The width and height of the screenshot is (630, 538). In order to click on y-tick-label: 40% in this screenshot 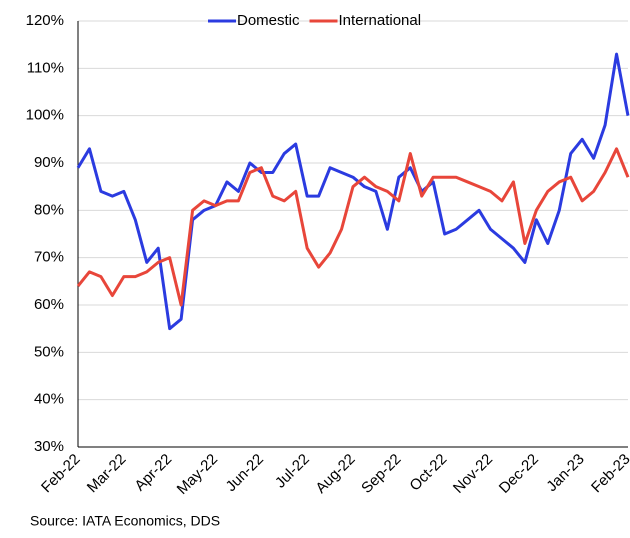, I will do `click(49, 399)`.